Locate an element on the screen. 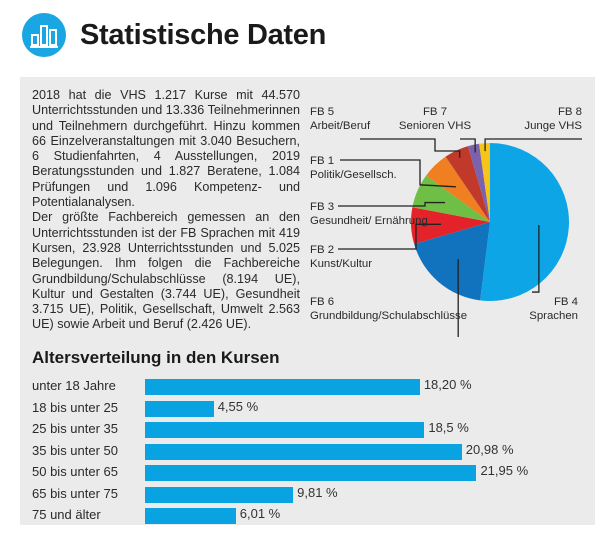  bar-row: 75 und älter 6,01 % is located at coordinates (307, 516).